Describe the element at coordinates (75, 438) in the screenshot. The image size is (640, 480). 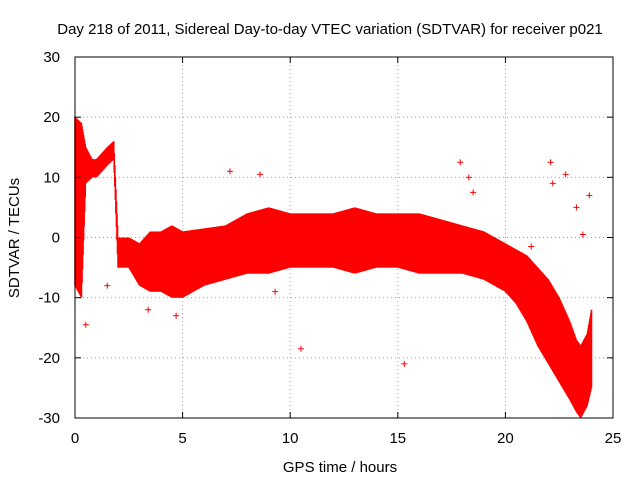
I see `x-tick-label: 0` at that location.